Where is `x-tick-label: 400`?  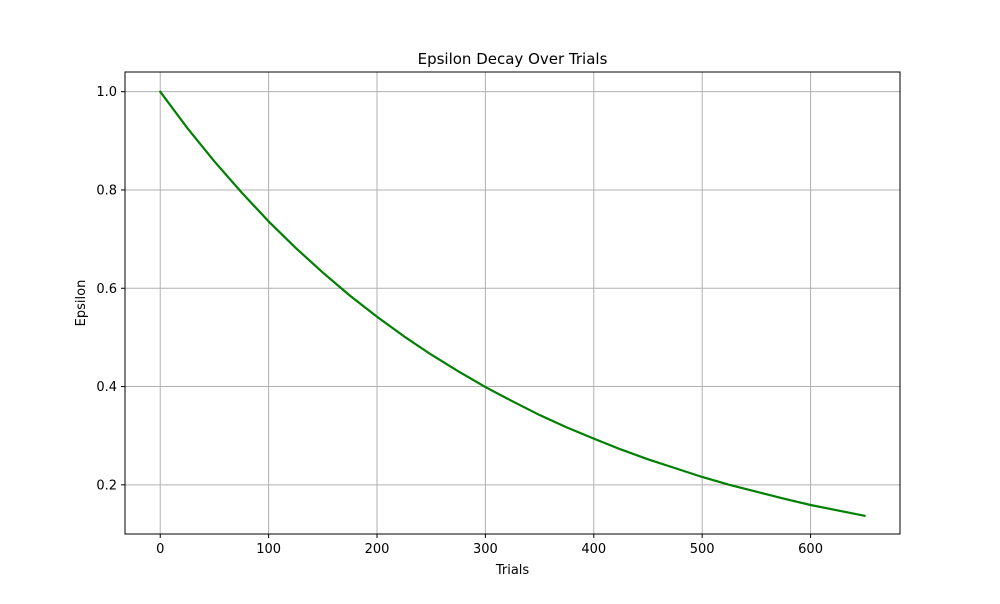 x-tick-label: 400 is located at coordinates (593, 549).